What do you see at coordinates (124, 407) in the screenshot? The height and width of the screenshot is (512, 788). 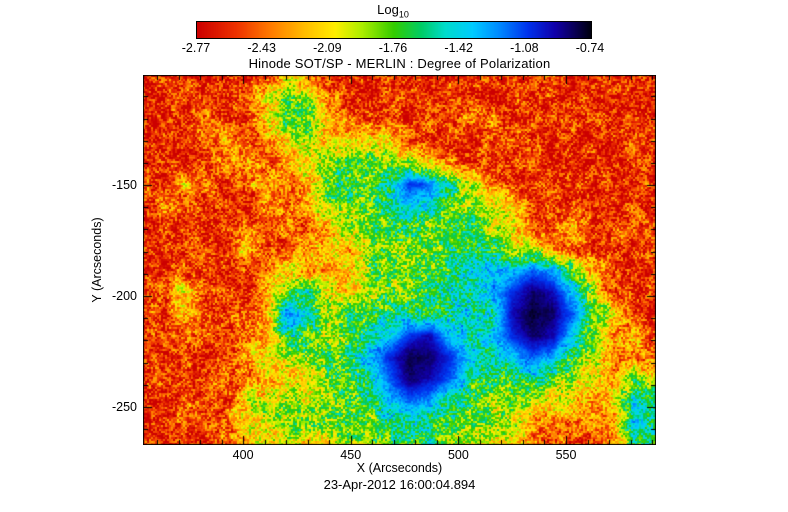 I see `y-tick-label: -250` at bounding box center [124, 407].